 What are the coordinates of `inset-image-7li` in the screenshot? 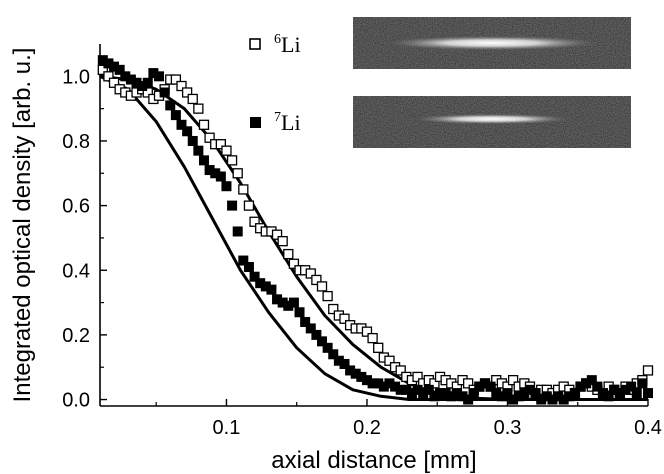 It's located at (492, 122).